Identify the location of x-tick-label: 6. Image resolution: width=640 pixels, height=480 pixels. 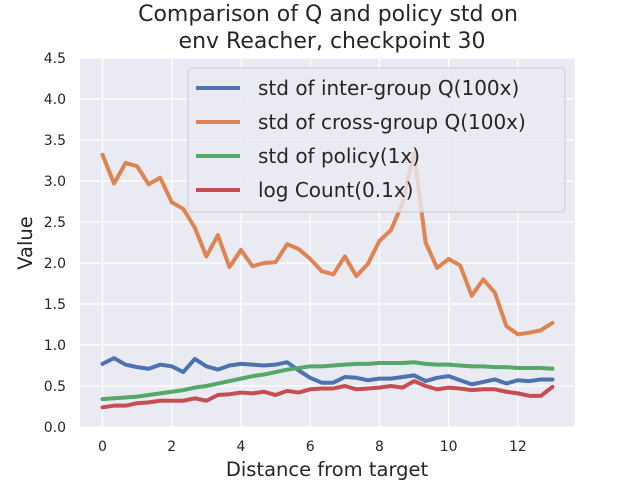
(310, 447).